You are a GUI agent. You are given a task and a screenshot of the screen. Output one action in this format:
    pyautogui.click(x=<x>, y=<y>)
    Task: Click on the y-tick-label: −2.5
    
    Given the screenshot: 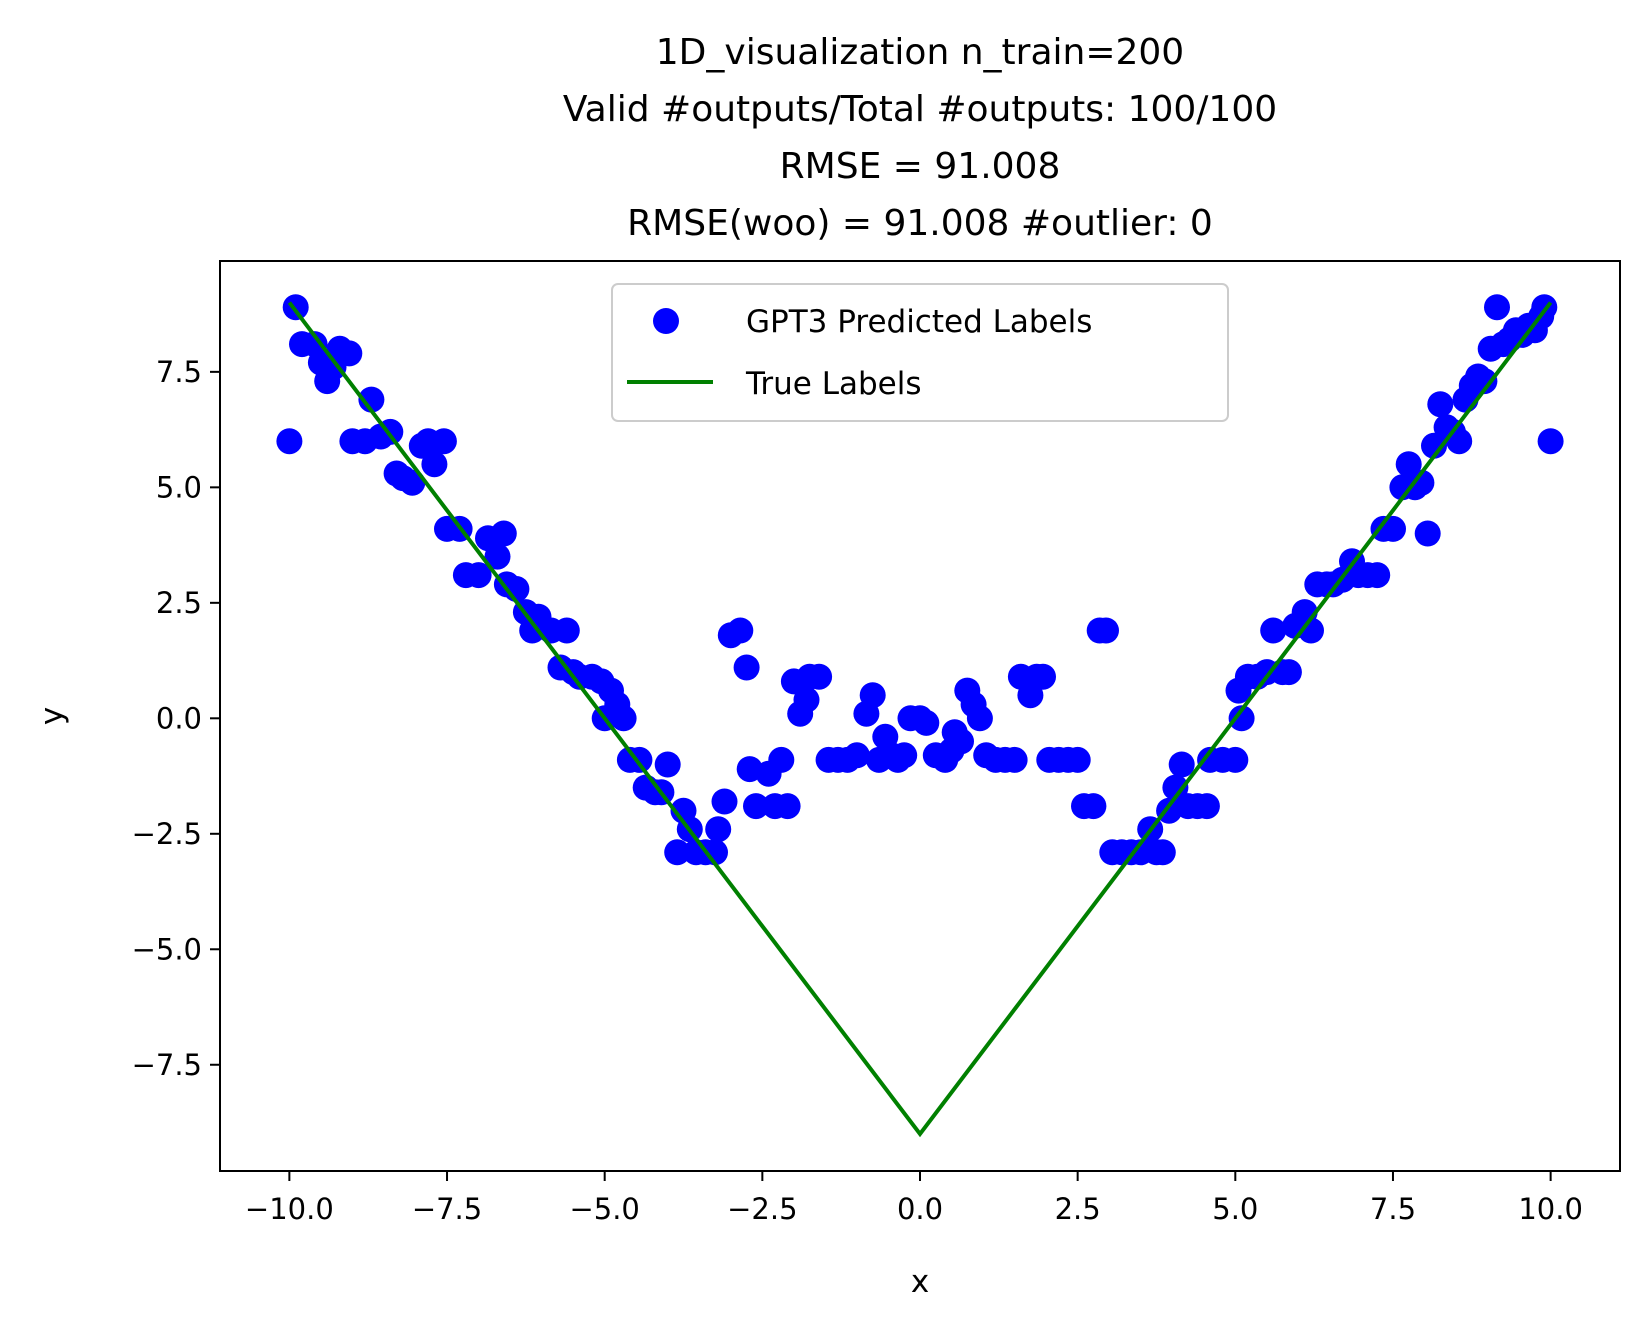 What is the action you would take?
    pyautogui.click(x=167, y=834)
    